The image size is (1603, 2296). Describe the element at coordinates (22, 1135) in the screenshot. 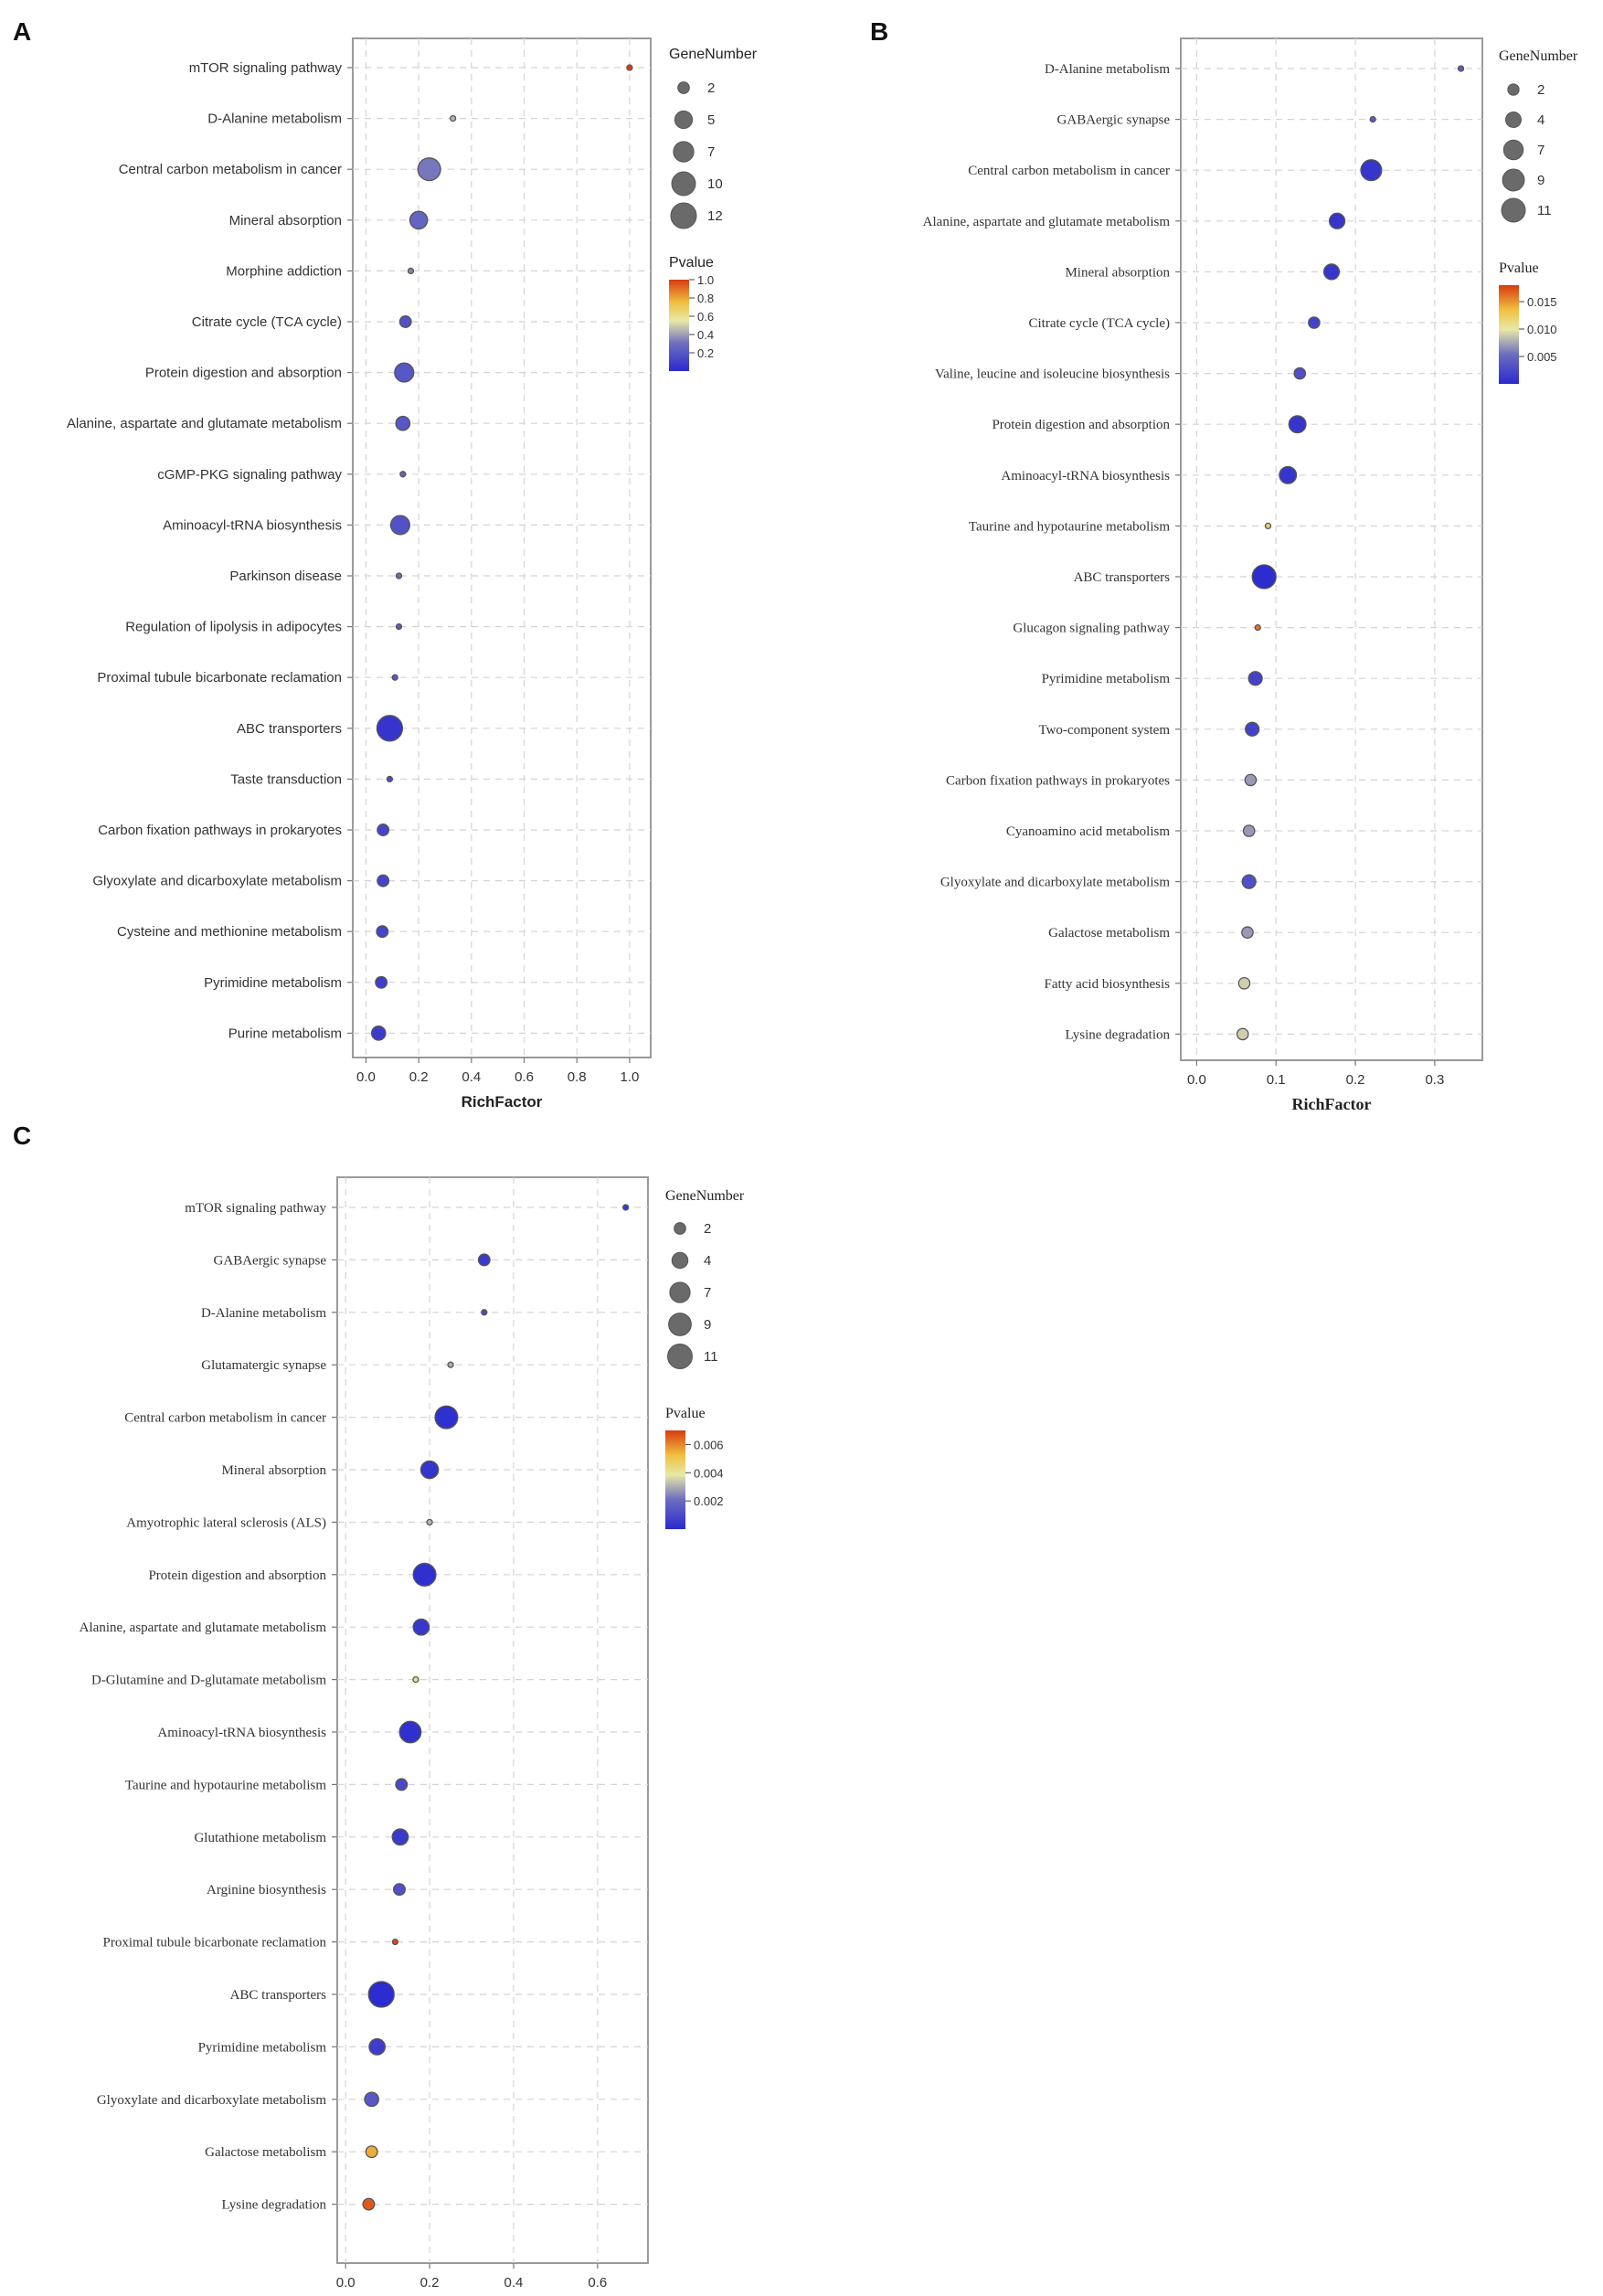

I see `panel-label-c: C` at that location.